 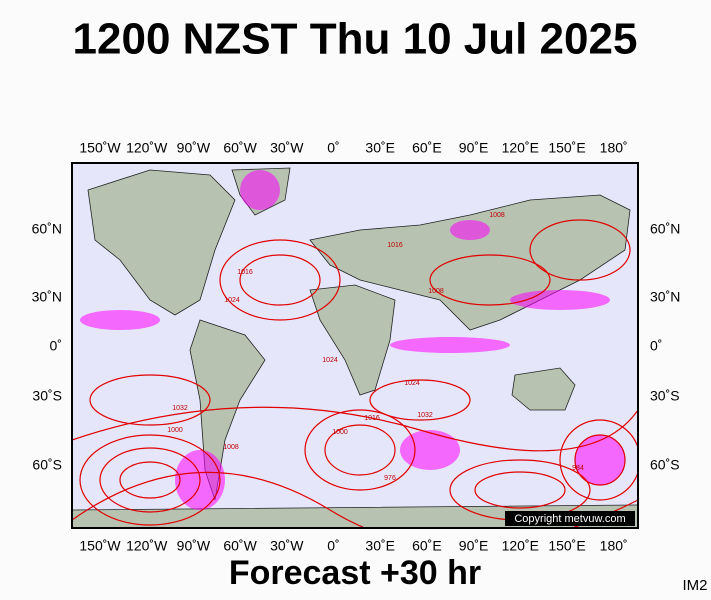 I want to click on copyright-box, so click(x=570, y=518).